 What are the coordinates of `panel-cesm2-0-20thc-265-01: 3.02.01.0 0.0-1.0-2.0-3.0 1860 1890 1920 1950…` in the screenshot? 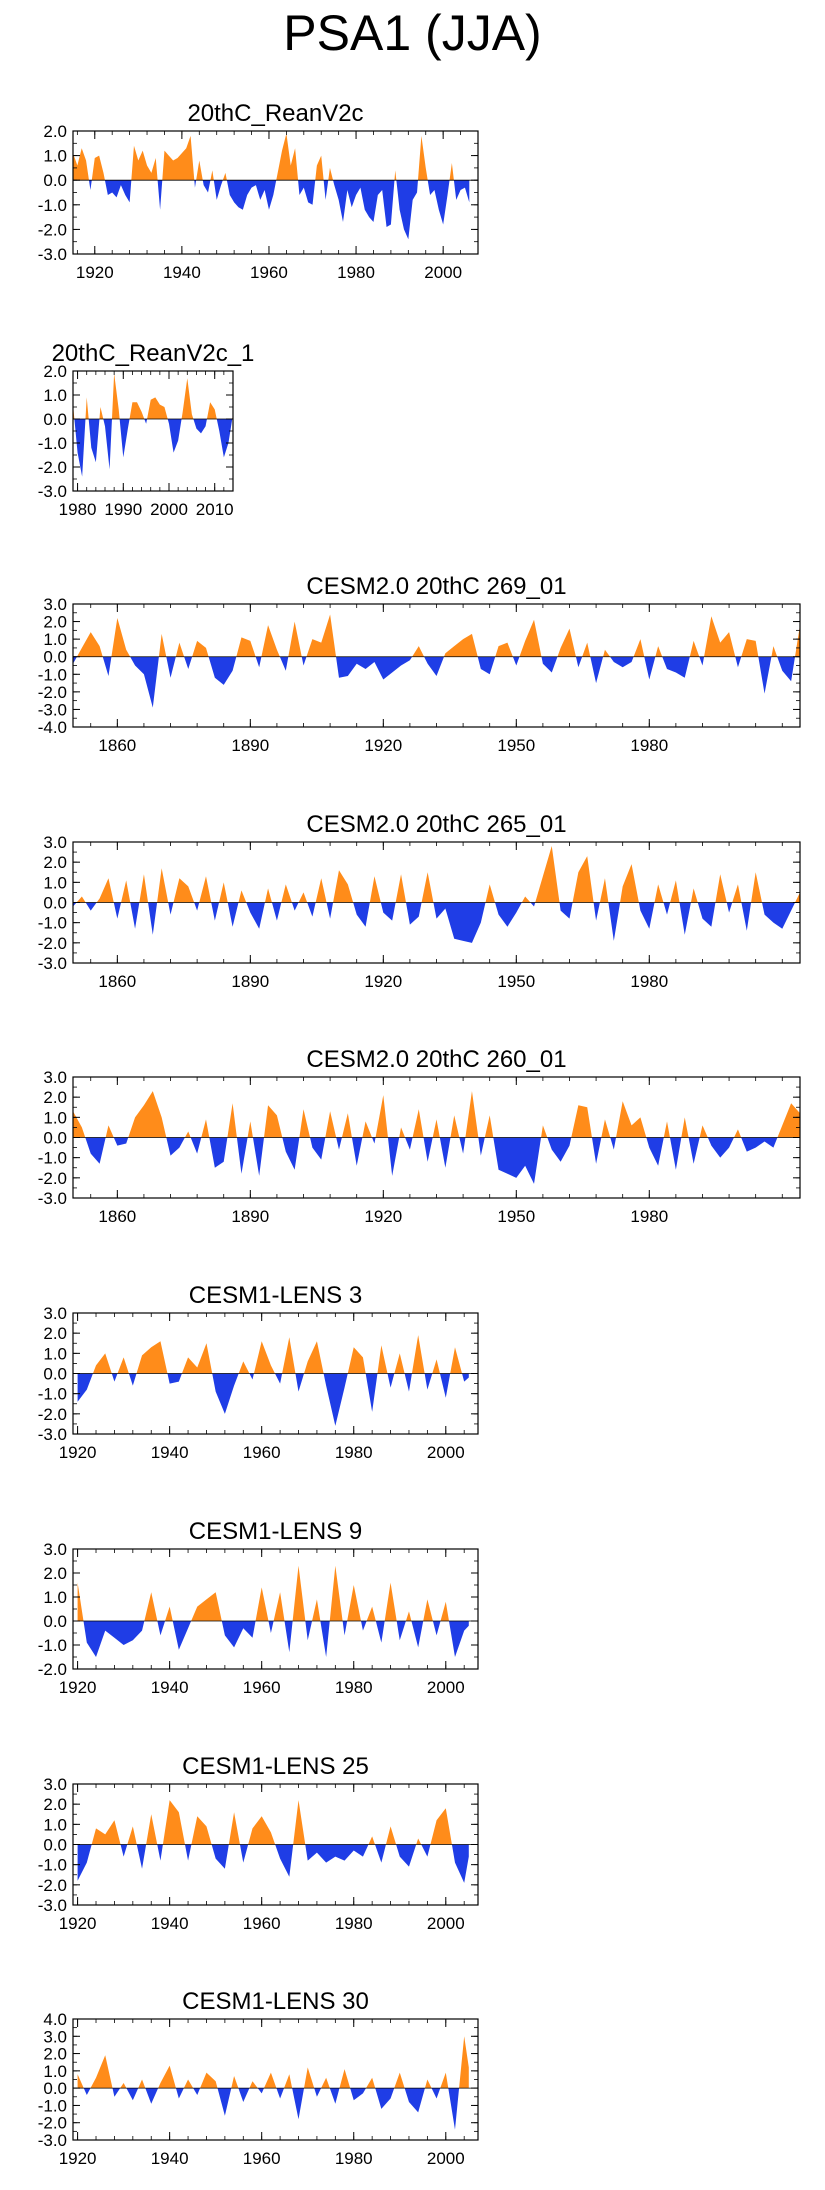 It's located at (419, 901).